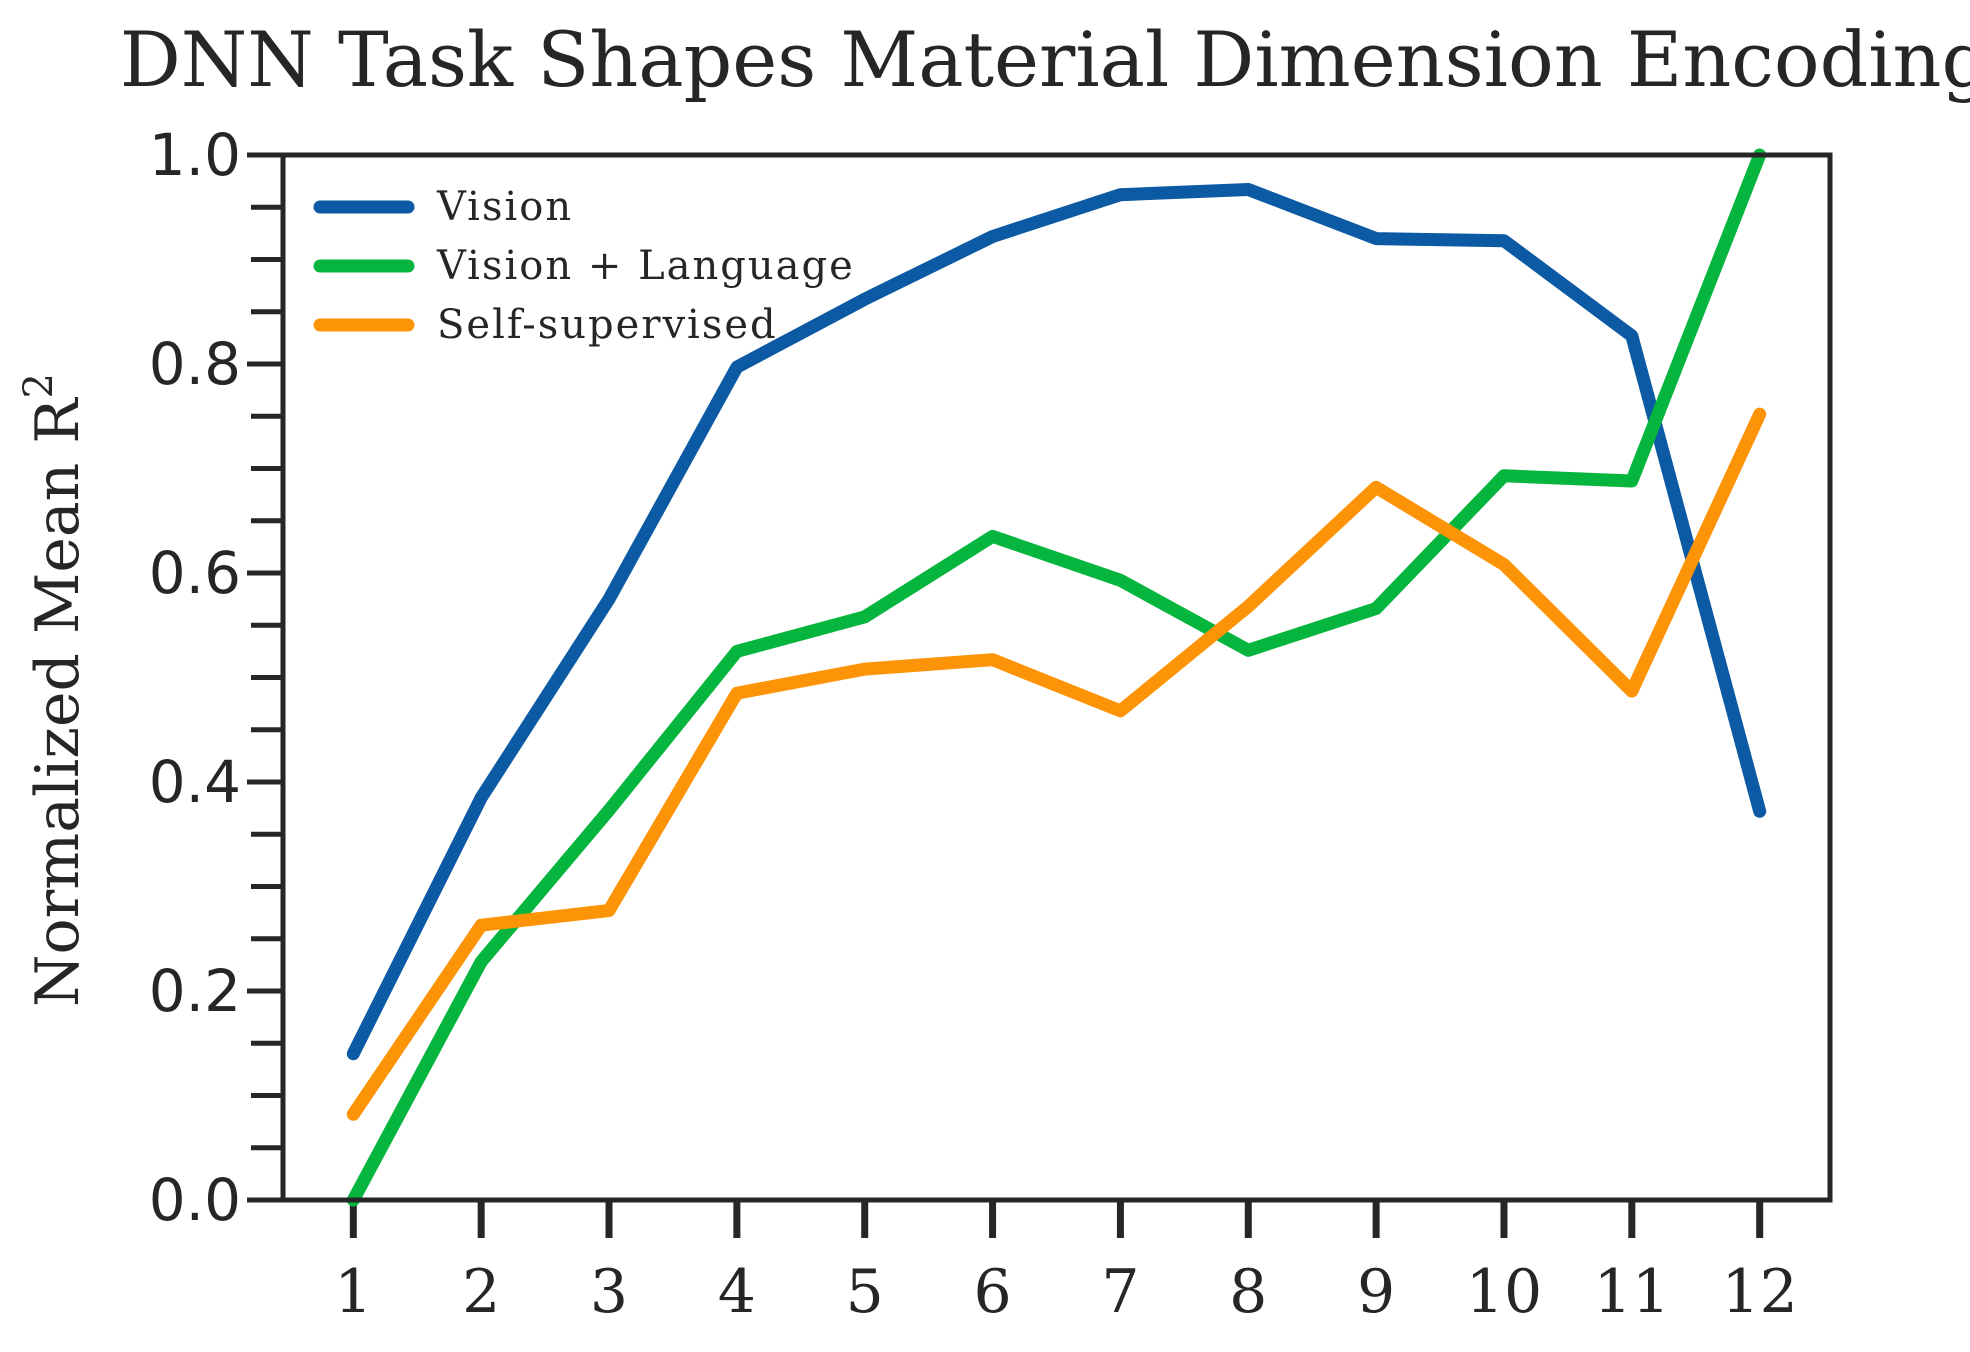 Image resolution: width=1970 pixels, height=1352 pixels. What do you see at coordinates (1066, 1263) in the screenshot?
I see `x-axis-ticks: 1 2 3 4 5 6 7 8 9 10 11 12` at bounding box center [1066, 1263].